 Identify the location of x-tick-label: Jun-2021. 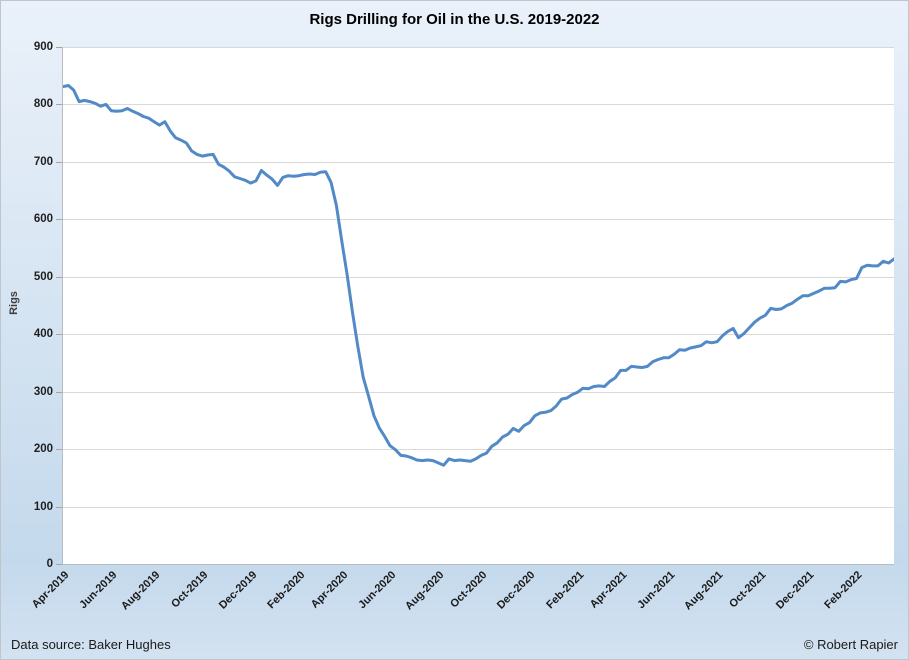
(656, 590).